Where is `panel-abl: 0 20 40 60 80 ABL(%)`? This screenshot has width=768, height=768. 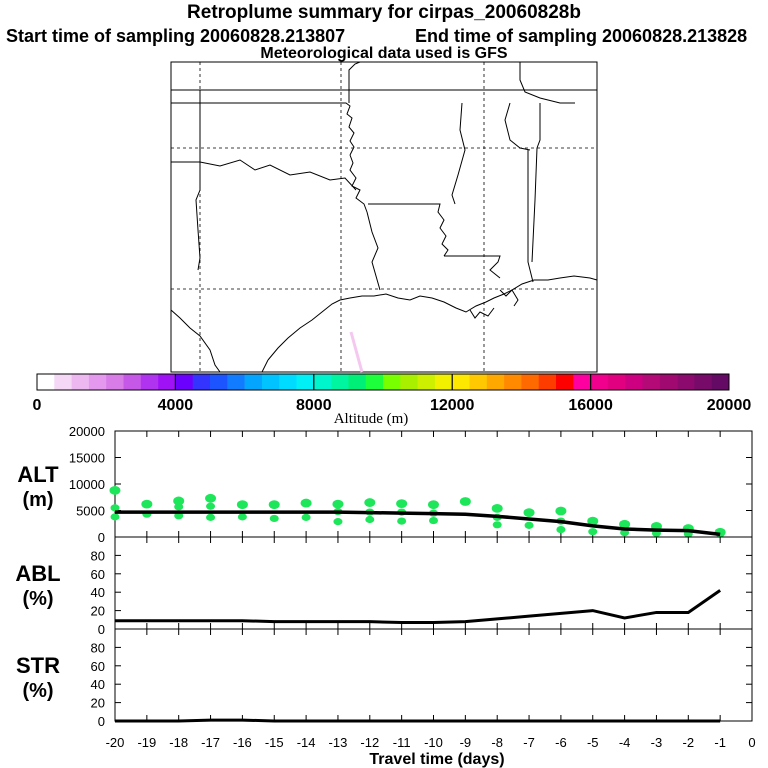 panel-abl: 0 20 40 60 80 ABL(%) is located at coordinates (384, 586).